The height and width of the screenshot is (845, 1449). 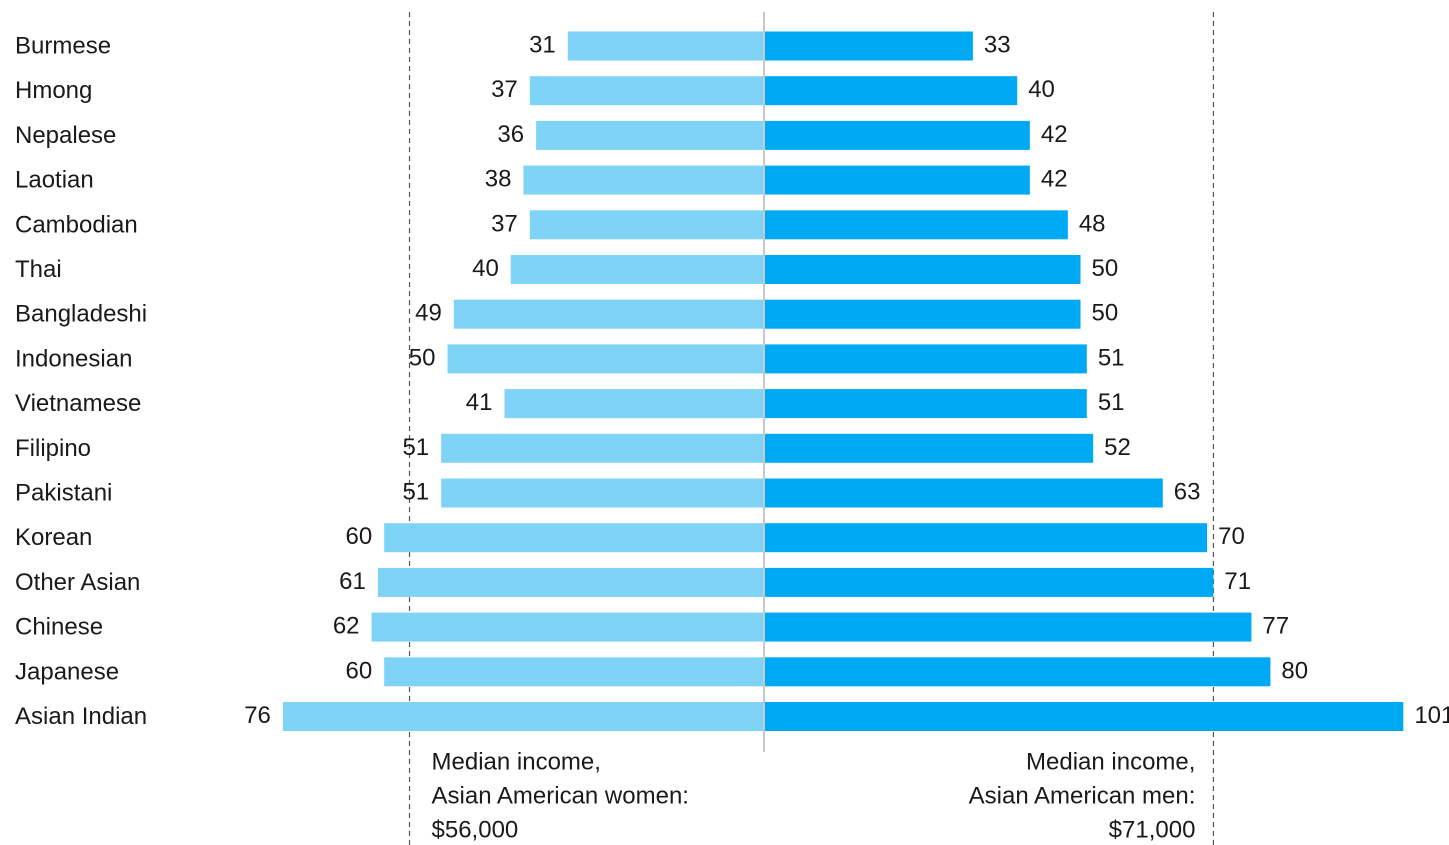 I want to click on median-annotation-right: Median income,, so click(x=1110, y=762).